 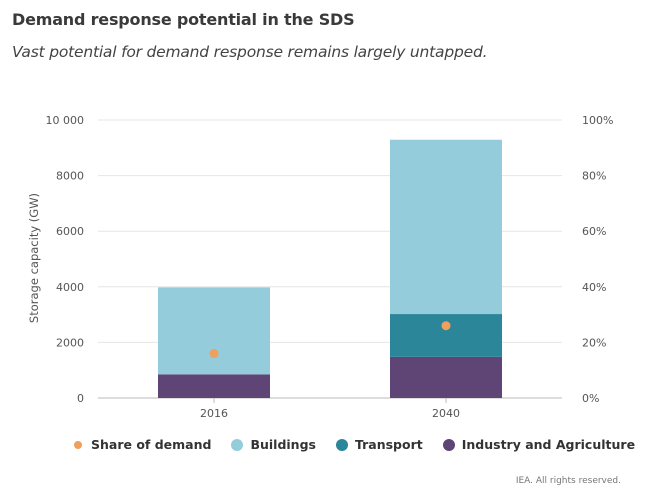 What do you see at coordinates (80, 398) in the screenshot?
I see `y-tick-label: 0` at bounding box center [80, 398].